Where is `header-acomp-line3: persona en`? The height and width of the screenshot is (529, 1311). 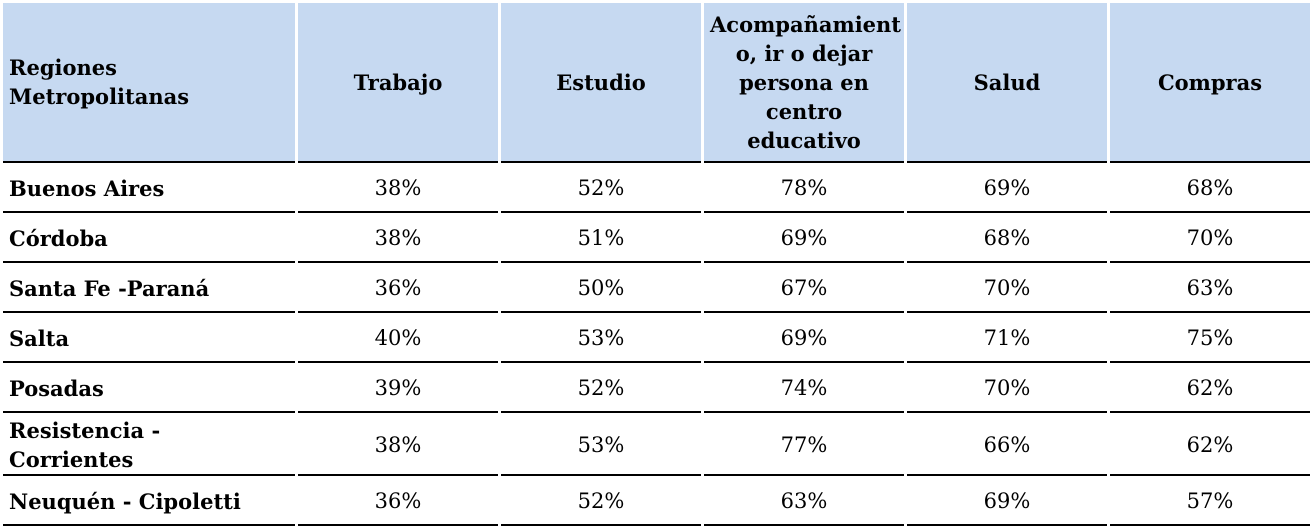 header-acomp-line3: persona en is located at coordinates (804, 82).